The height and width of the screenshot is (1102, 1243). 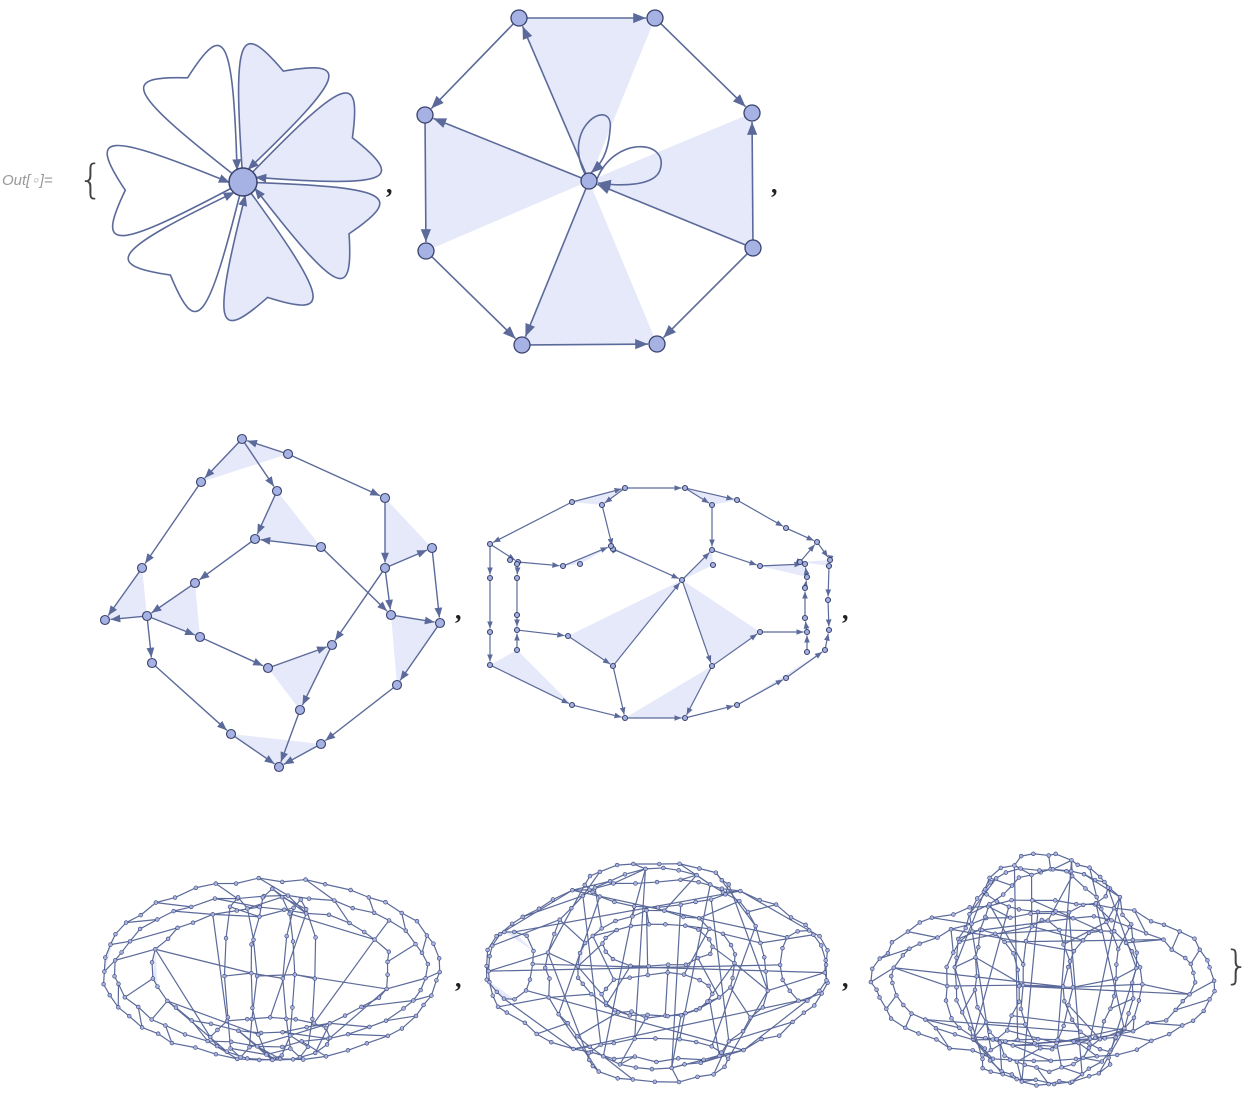 What do you see at coordinates (589, 344) in the screenshot?
I see `graph-2-edge` at bounding box center [589, 344].